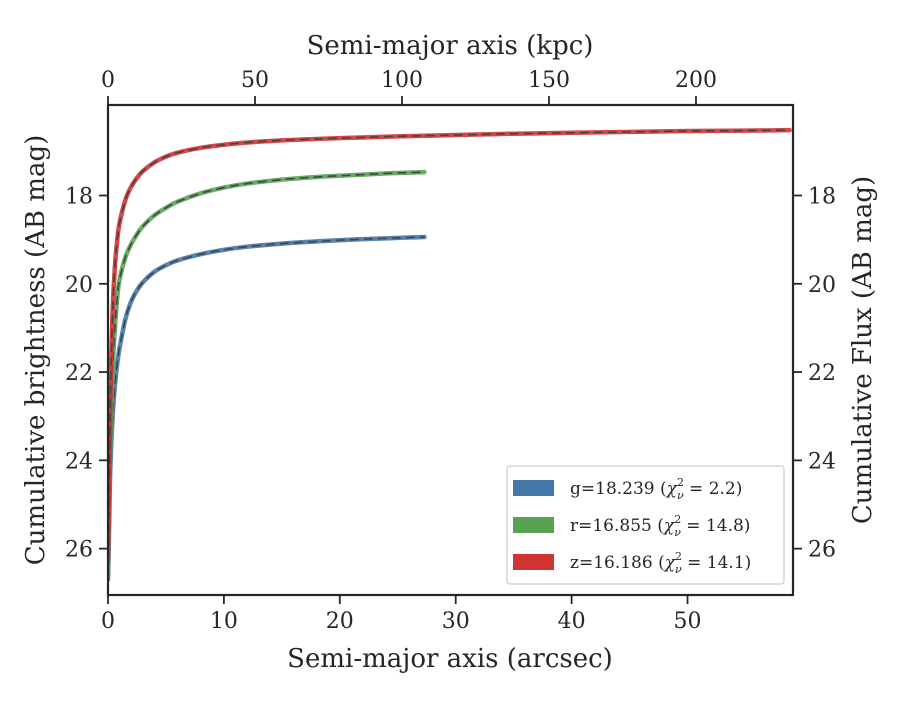 The width and height of the screenshot is (900, 705). Describe the element at coordinates (255, 80) in the screenshot. I see `top-x-tick-label: 50` at that location.